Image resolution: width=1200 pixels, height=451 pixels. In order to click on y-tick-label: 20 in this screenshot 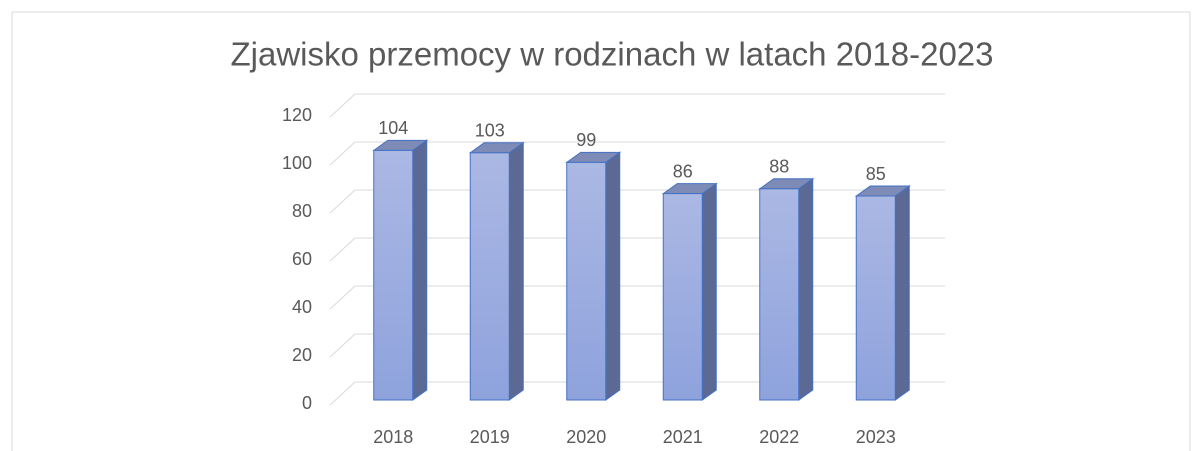, I will do `click(302, 355)`.